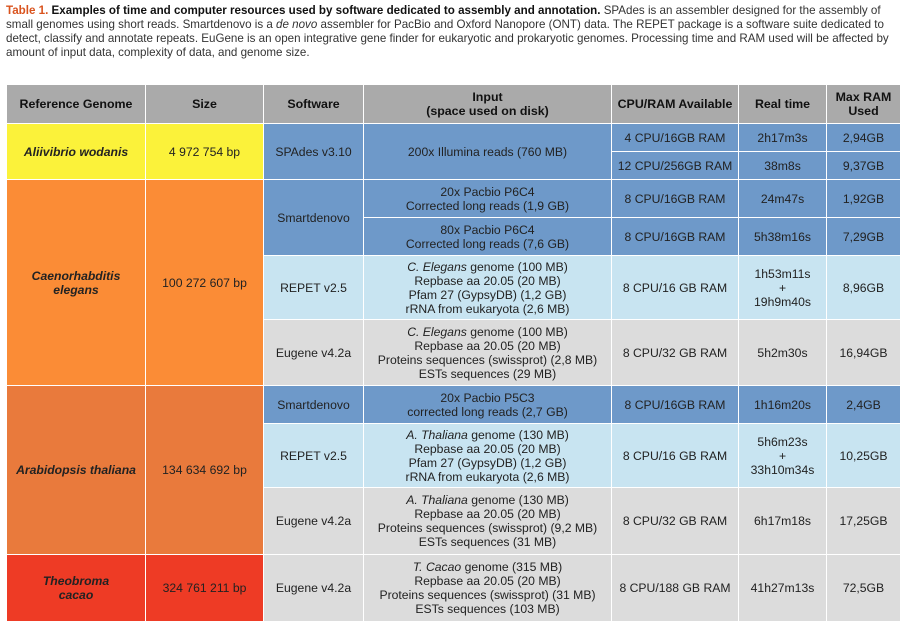  I want to click on ram-cell: 1,92GB, so click(863, 198).